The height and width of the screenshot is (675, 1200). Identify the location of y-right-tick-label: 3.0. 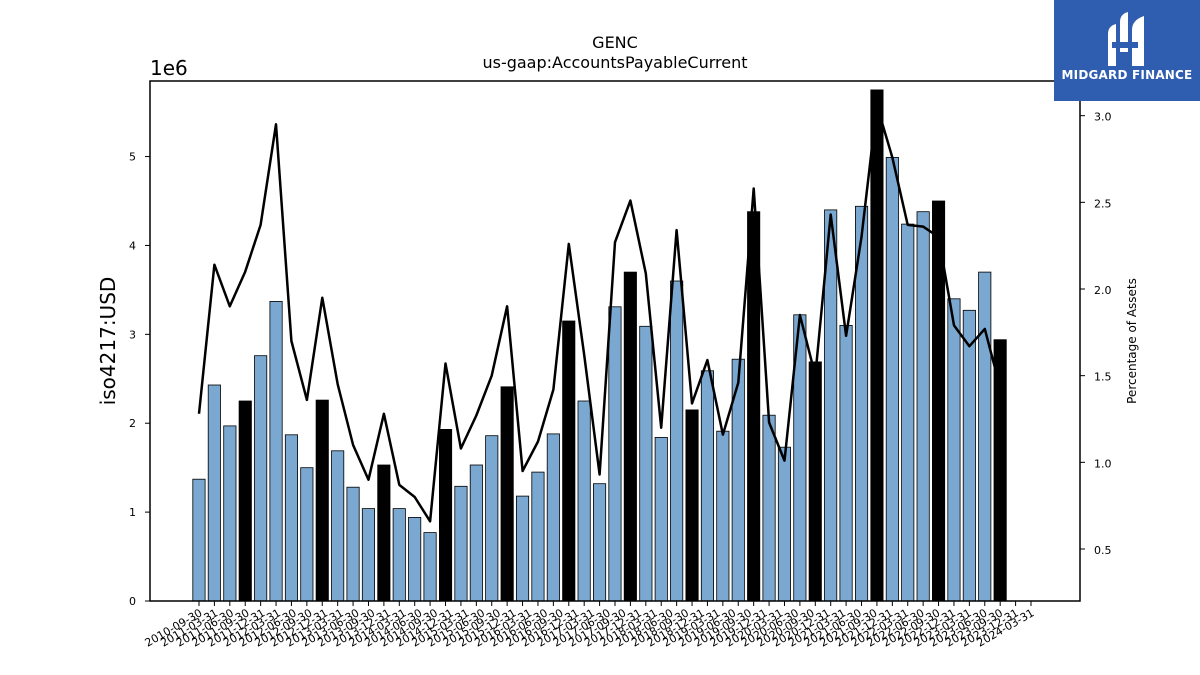
(1103, 117).